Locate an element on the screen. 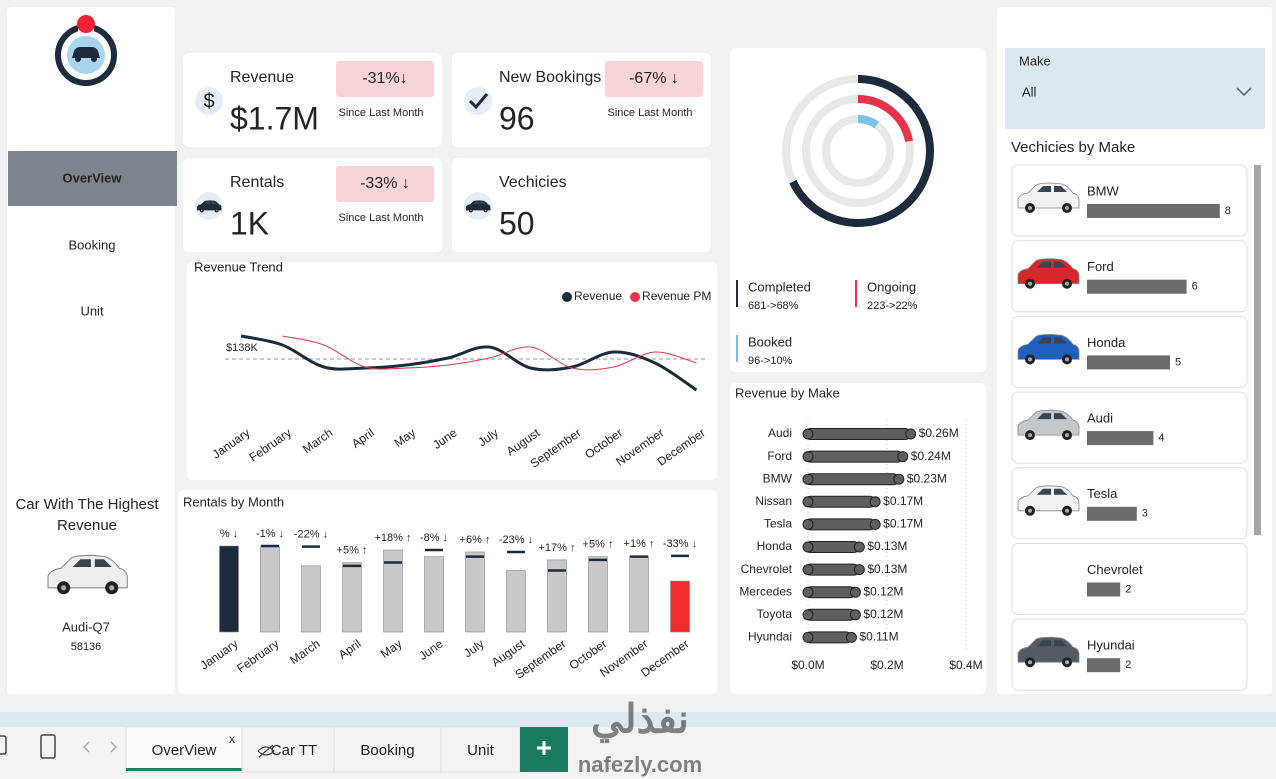  value-label: $0.12M is located at coordinates (883, 614).